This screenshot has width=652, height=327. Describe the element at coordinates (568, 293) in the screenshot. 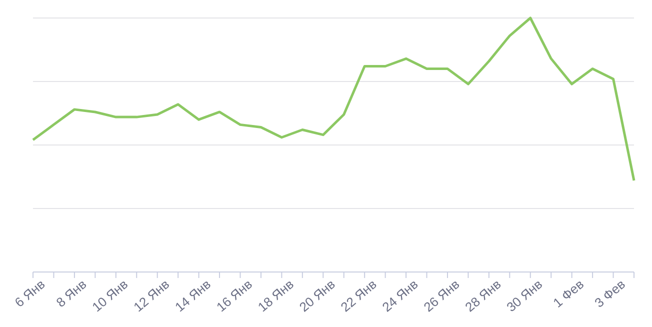

I see `x-tick-label: 1 Фев` at that location.